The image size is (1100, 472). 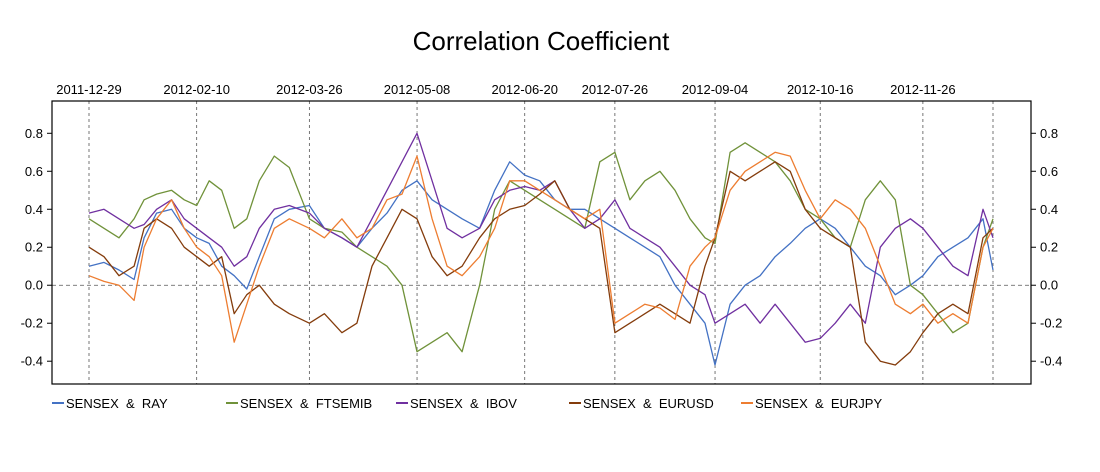 I want to click on y-tick-label-left: -0.4, so click(x=32, y=361).